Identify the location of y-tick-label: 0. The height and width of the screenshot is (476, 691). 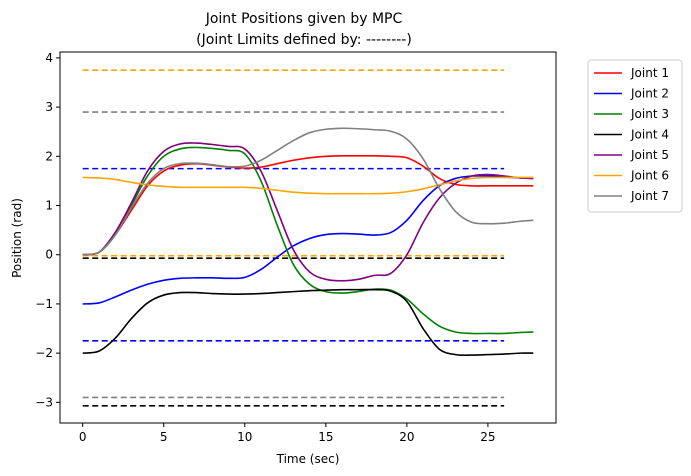
(49, 255).